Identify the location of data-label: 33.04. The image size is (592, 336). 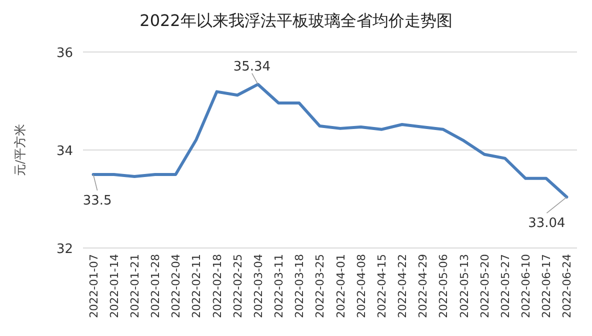
(547, 224).